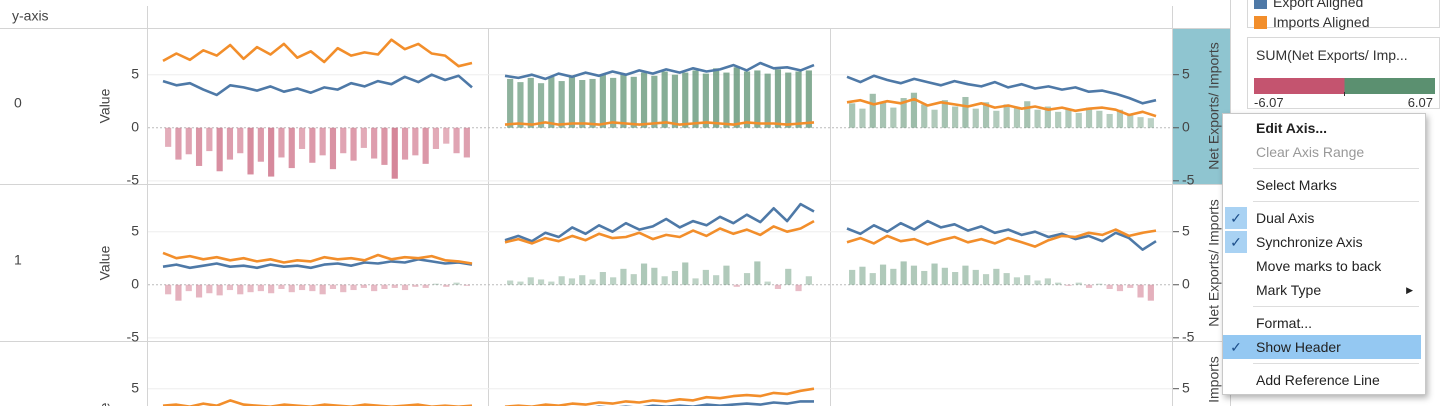 This screenshot has width=1446, height=406. Describe the element at coordinates (133, 180) in the screenshot. I see `y-tick-label: -5` at that location.